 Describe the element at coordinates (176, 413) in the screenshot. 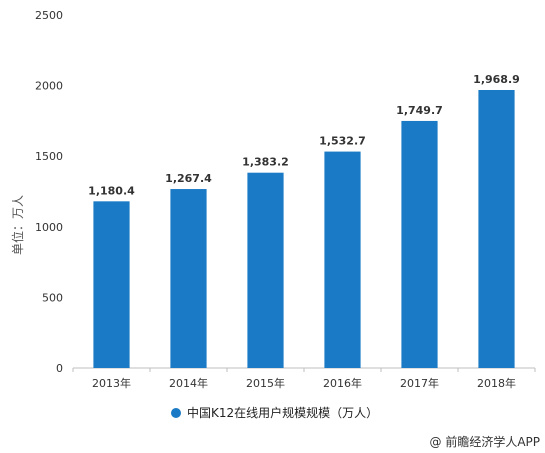

I see `legend-marker` at that location.